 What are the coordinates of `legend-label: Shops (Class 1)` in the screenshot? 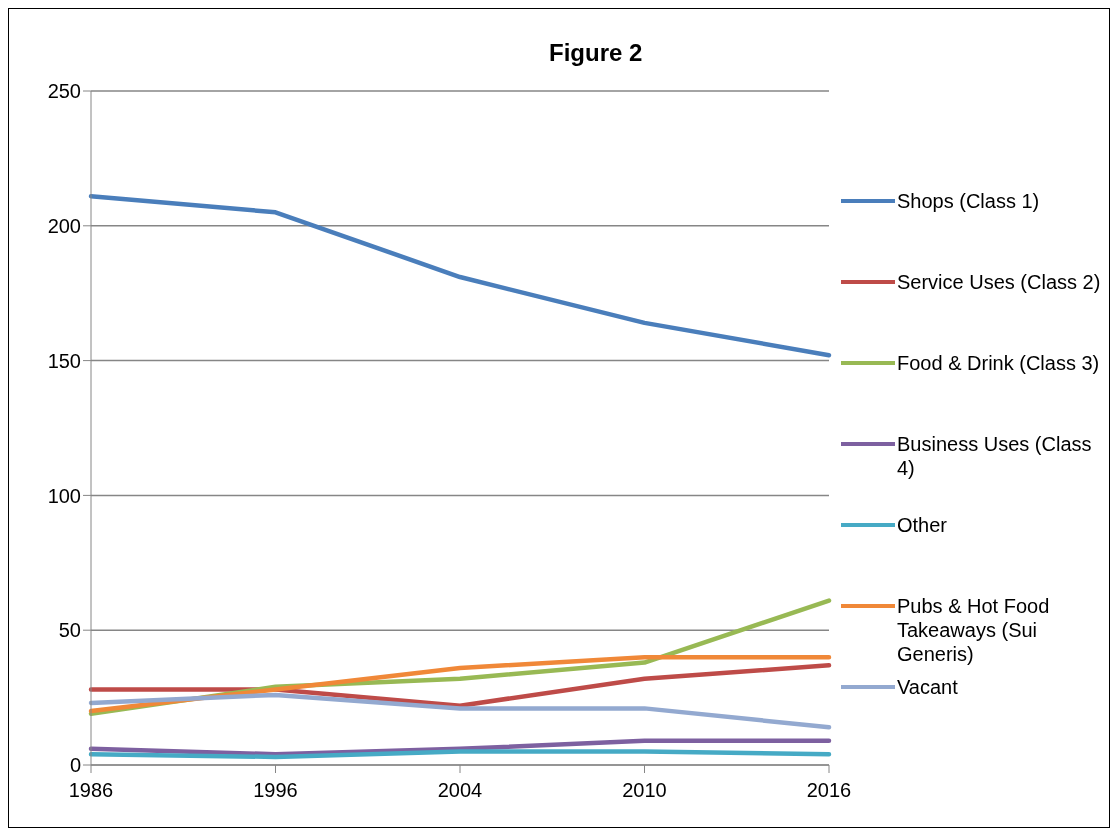 It's located at (968, 201).